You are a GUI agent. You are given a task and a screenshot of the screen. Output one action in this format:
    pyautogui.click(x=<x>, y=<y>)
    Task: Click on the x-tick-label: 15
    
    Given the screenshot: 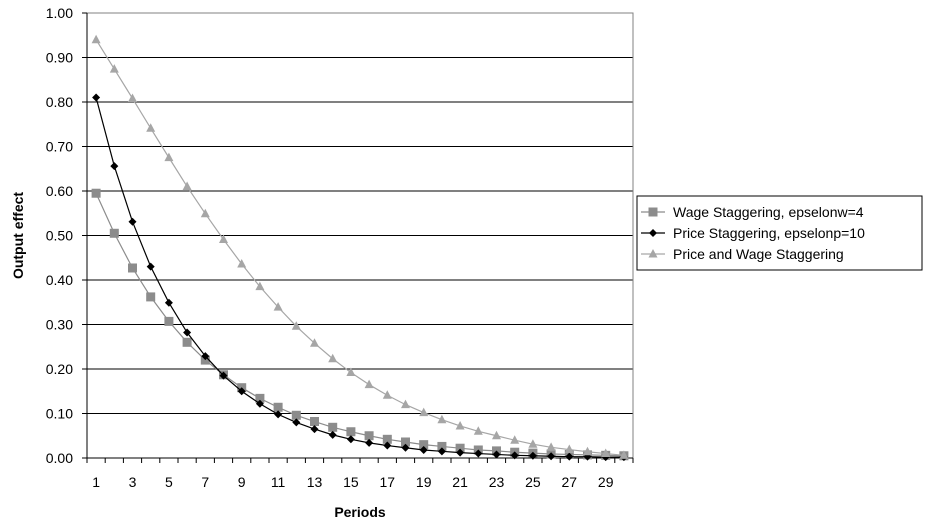 What is the action you would take?
    pyautogui.click(x=351, y=482)
    